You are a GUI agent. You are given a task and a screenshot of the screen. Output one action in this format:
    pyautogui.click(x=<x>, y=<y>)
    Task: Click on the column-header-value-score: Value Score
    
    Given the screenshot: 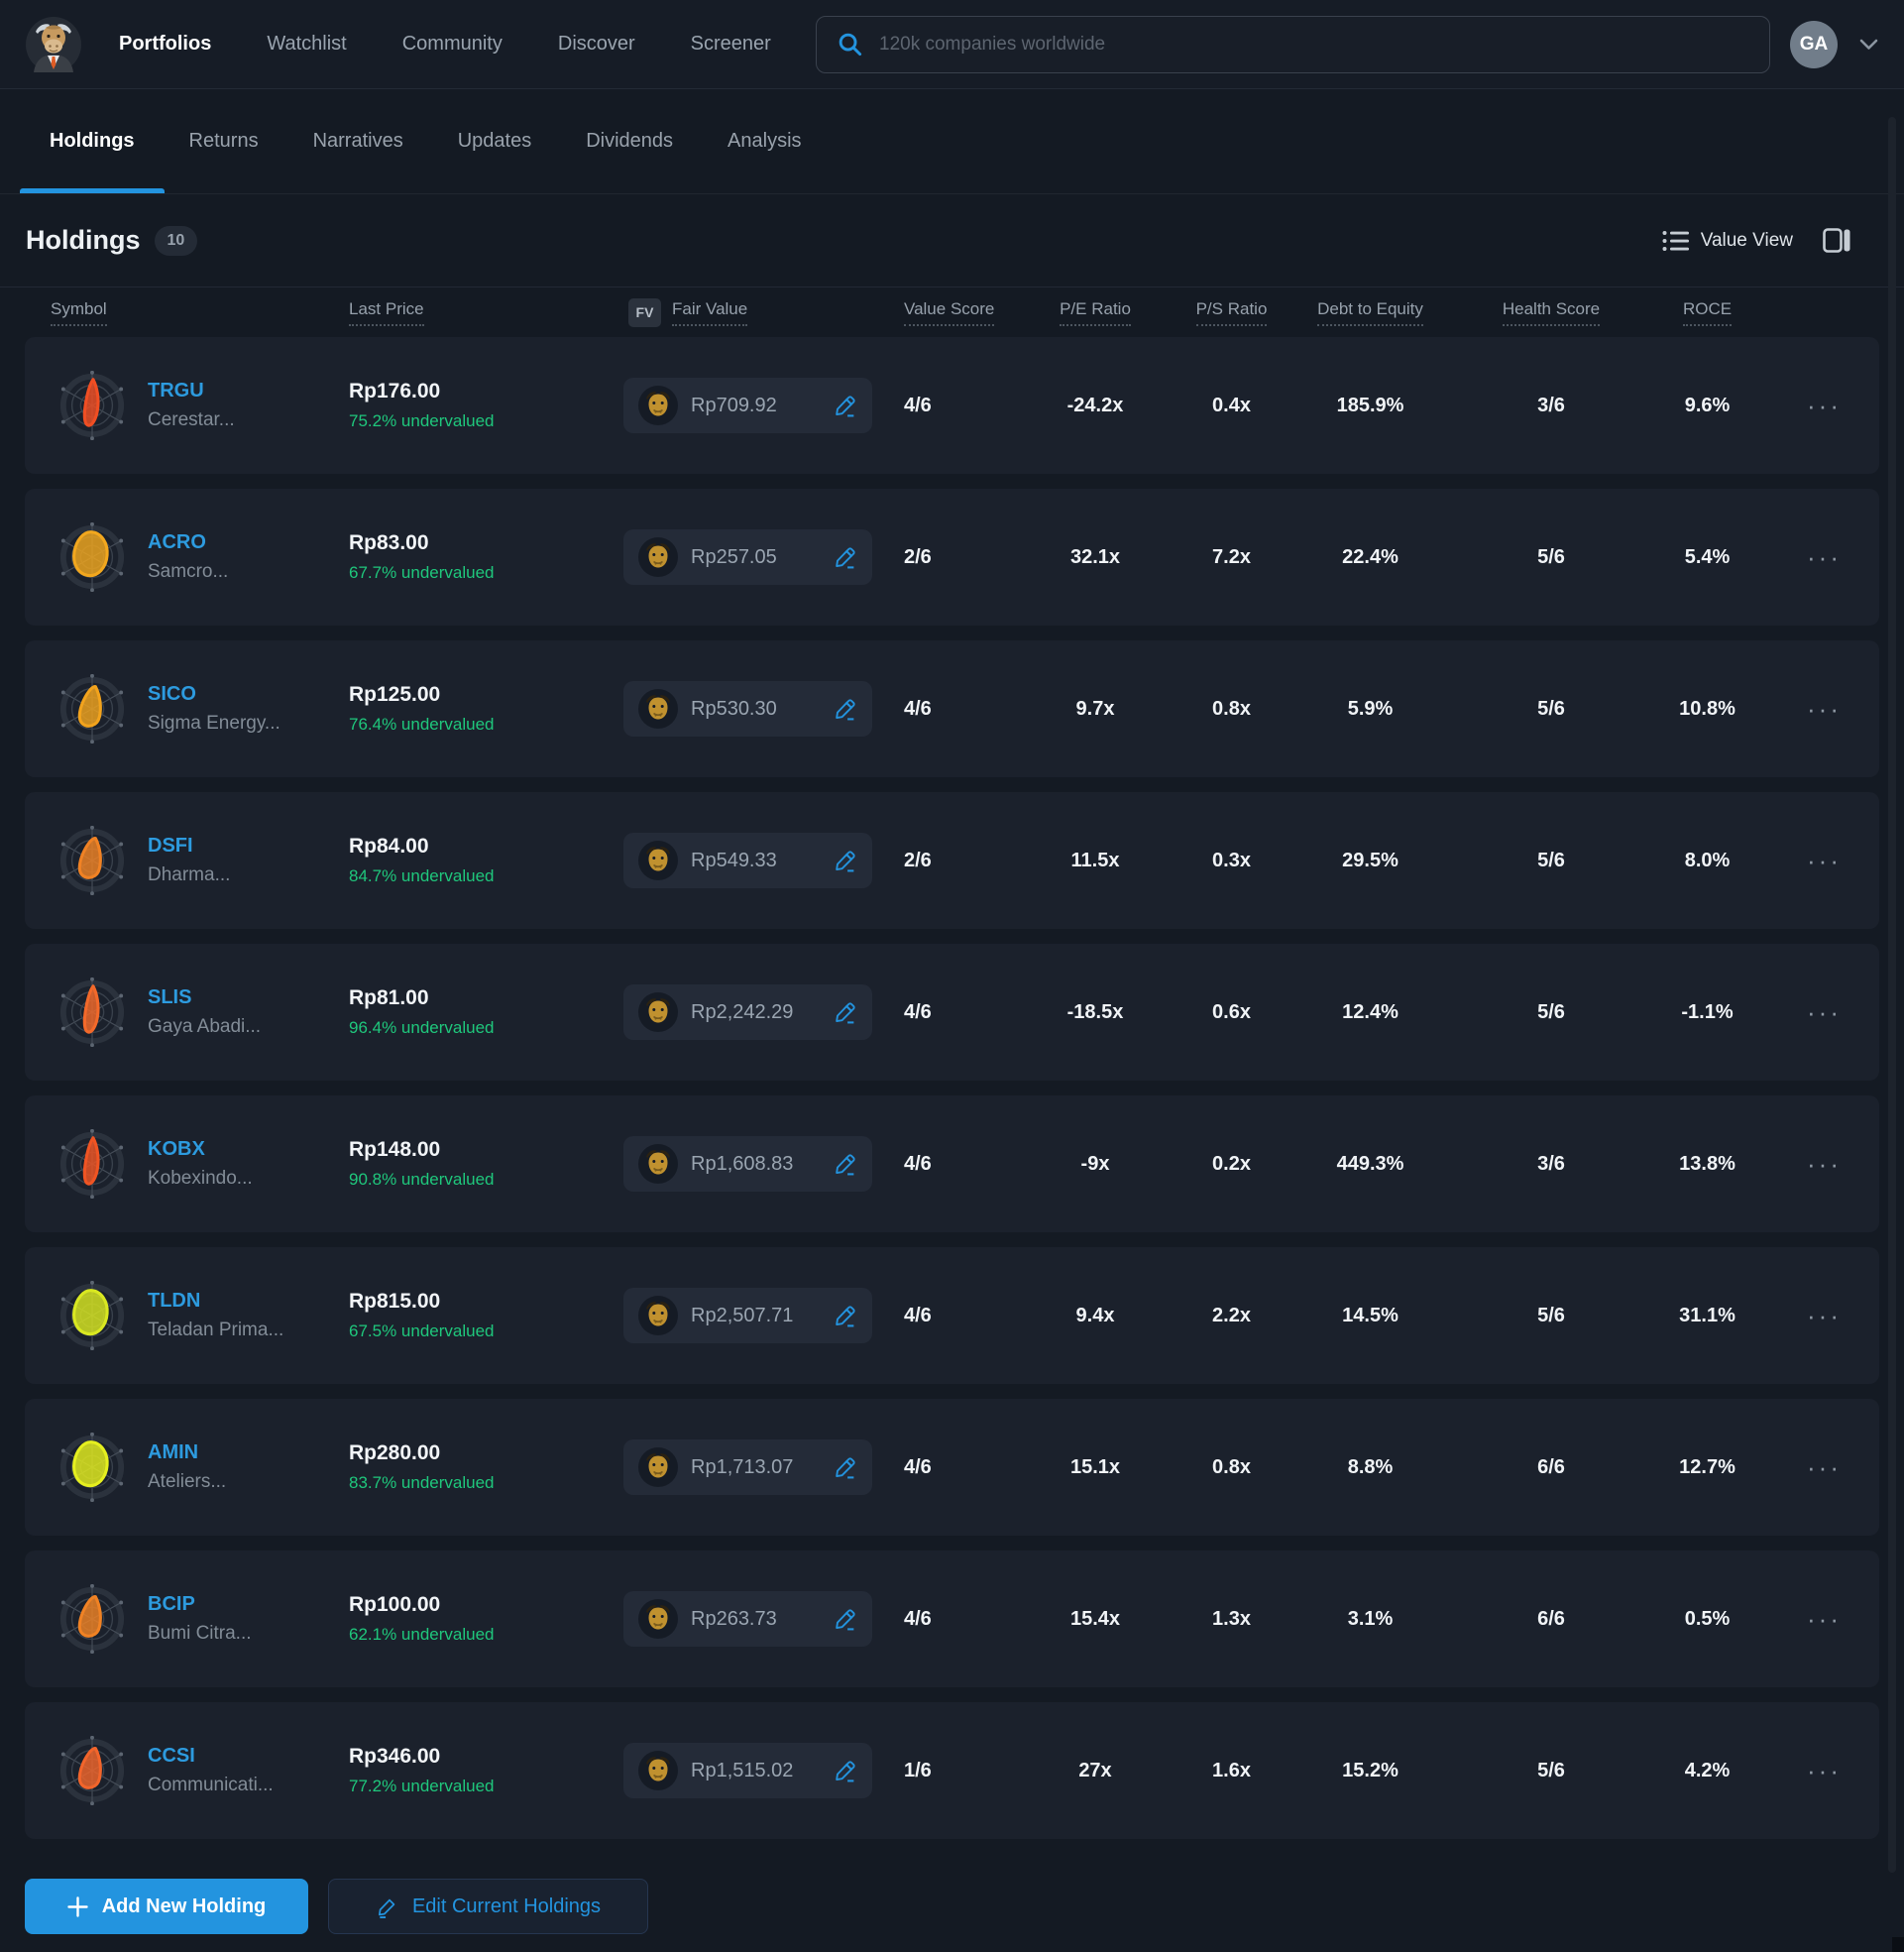 What is the action you would take?
    pyautogui.click(x=954, y=312)
    